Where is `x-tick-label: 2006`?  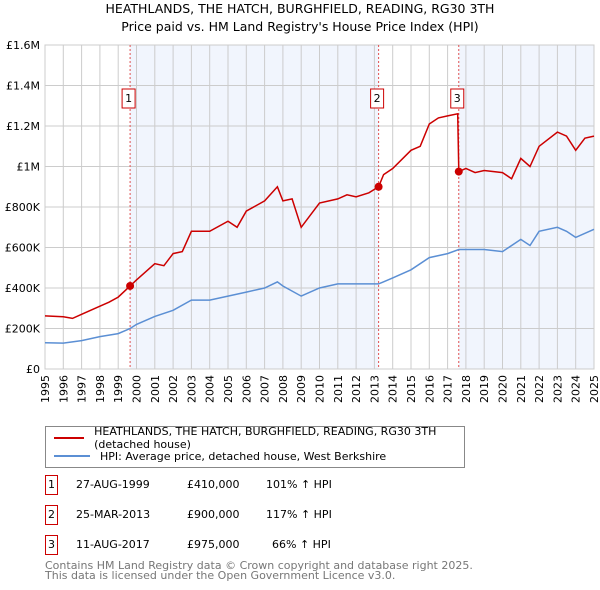 x-tick-label: 2006 is located at coordinates (246, 389).